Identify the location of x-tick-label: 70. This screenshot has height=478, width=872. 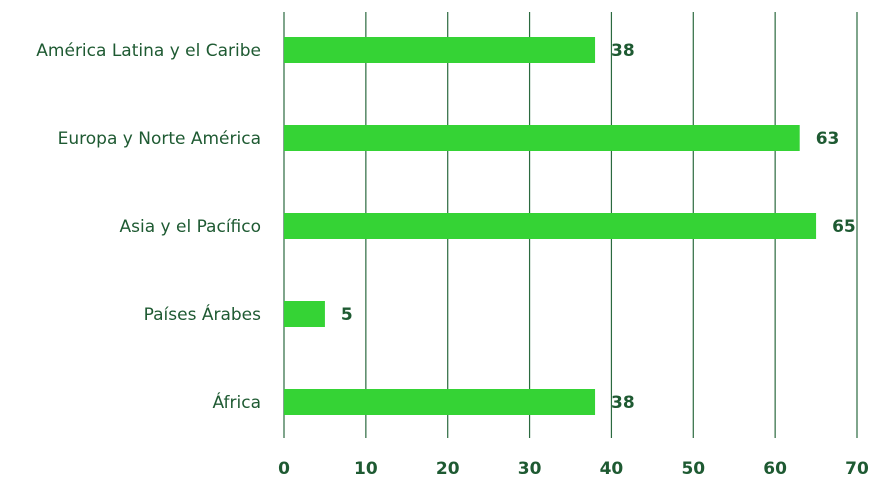
(857, 468).